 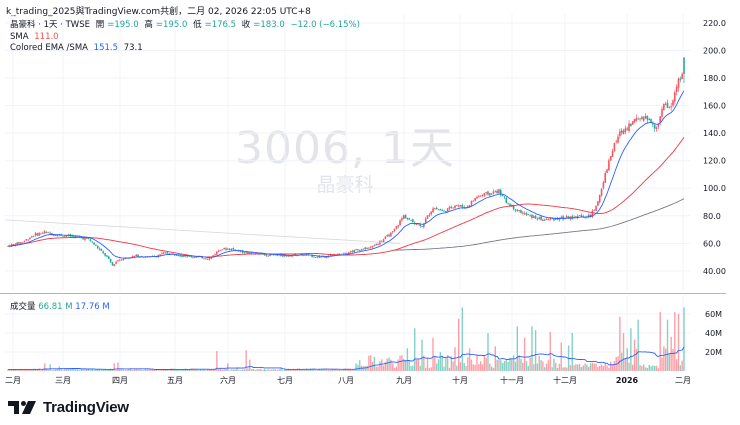 What do you see at coordinates (712, 216) in the screenshot?
I see `svg-text: 80.0` at bounding box center [712, 216].